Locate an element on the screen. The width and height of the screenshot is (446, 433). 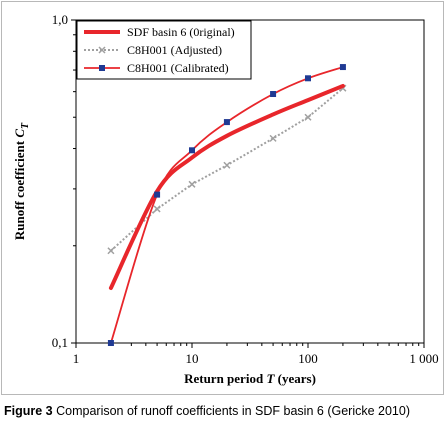
x-axis-title-symbol: T is located at coordinates (270, 378).